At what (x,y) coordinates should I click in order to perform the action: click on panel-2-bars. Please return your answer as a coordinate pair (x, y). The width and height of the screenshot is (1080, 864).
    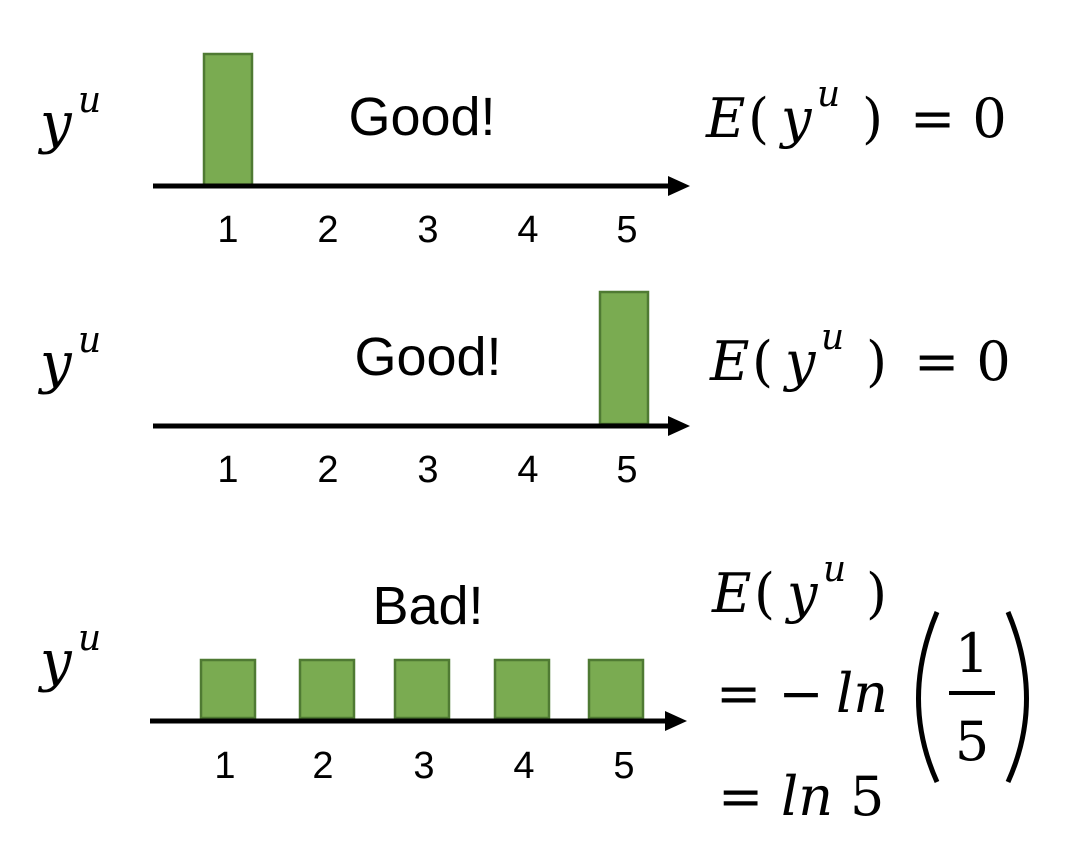
    Looking at the image, I should click on (624, 358).